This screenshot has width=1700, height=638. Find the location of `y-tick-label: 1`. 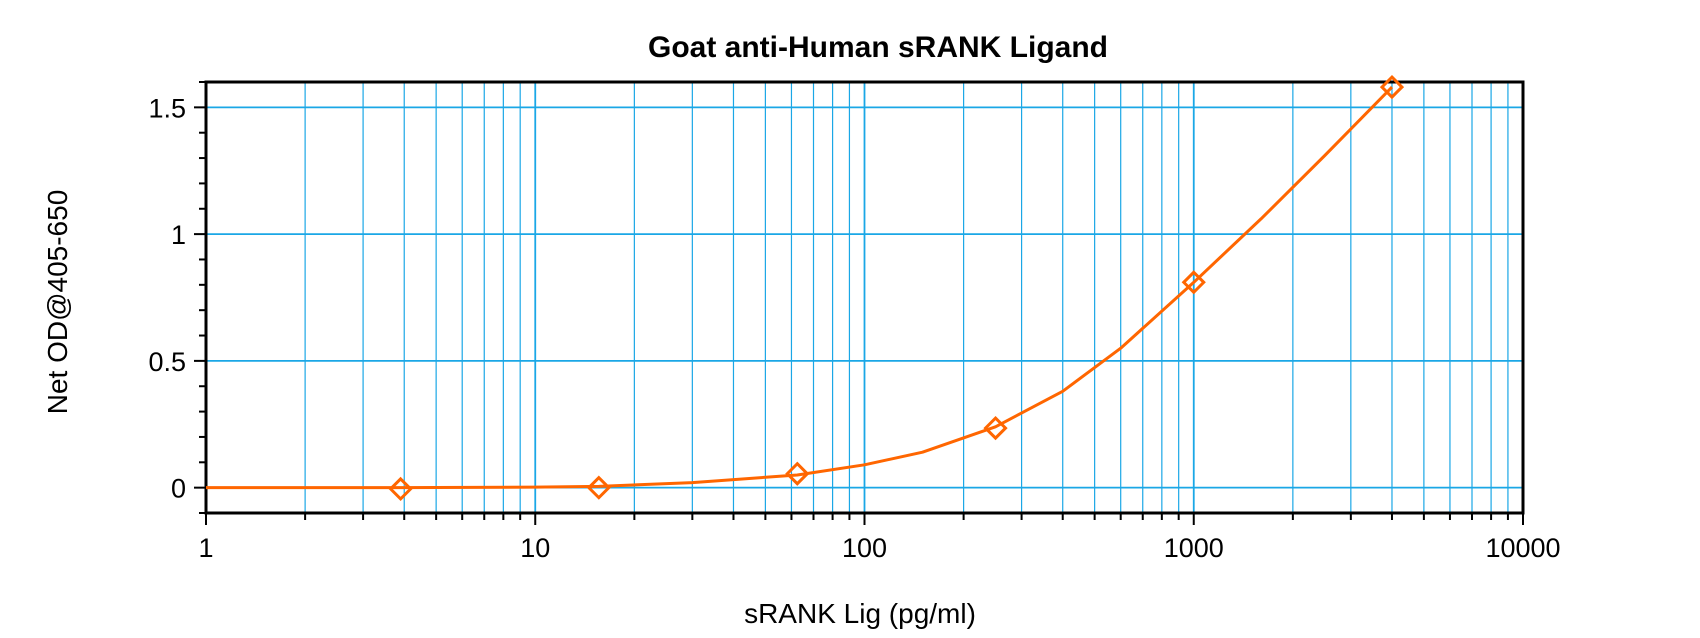

y-tick-label: 1 is located at coordinates (178, 235).